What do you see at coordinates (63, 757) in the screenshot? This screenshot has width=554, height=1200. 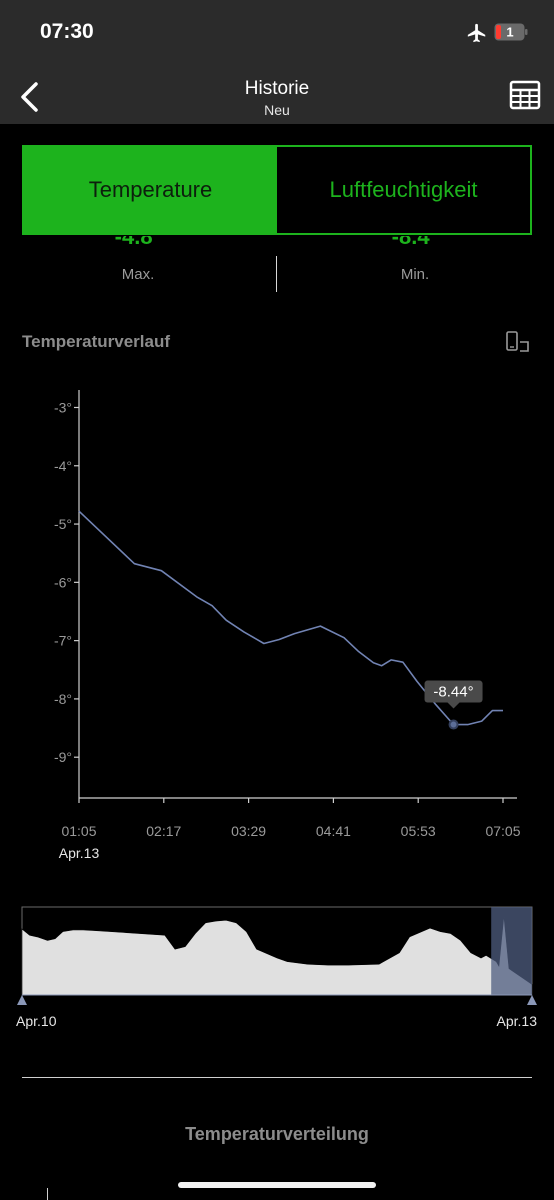 I see `y-tick-label: -9°` at bounding box center [63, 757].